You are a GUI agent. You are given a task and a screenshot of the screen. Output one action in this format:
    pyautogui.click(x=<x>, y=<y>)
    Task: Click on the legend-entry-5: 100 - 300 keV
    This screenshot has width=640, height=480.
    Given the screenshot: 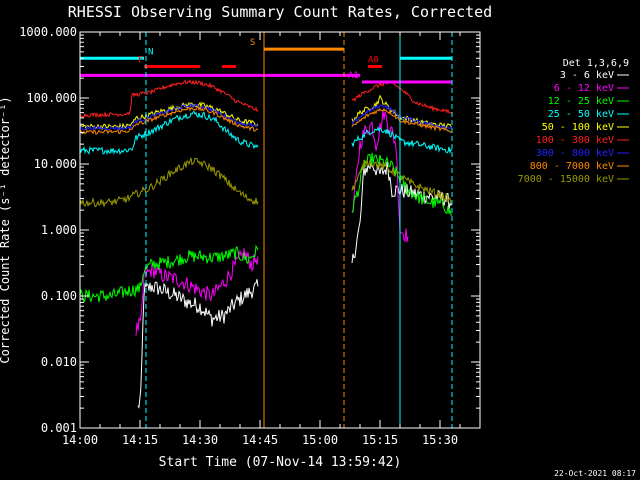 What is the action you would take?
    pyautogui.click(x=575, y=140)
    